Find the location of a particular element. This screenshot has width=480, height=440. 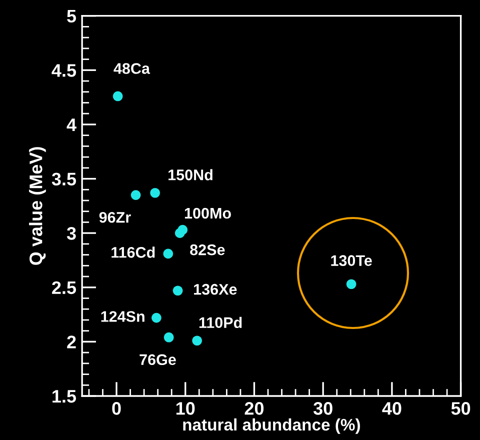

annotation: 82Se is located at coordinates (207, 250).